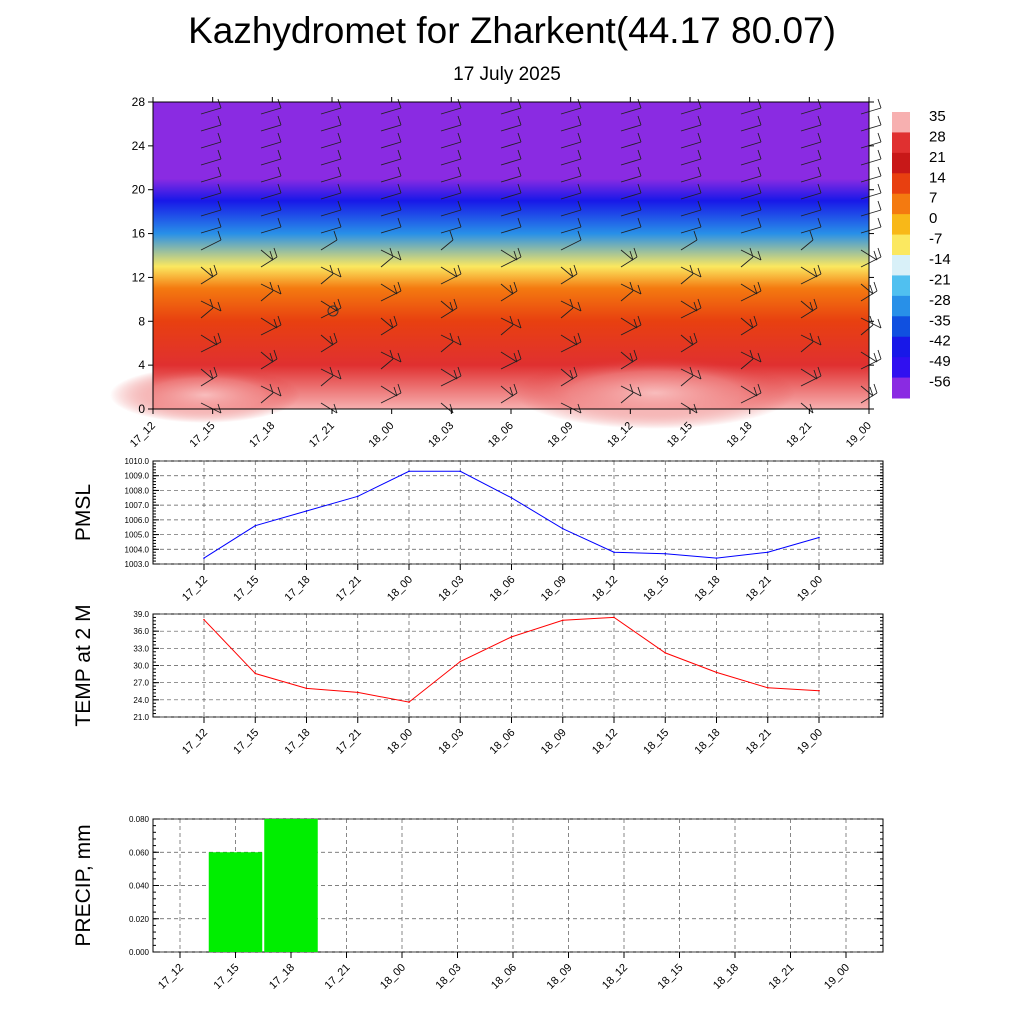 The width and height of the screenshot is (1024, 1024). Describe the element at coordinates (141, 365) in the screenshot. I see `y-tick-label: 4` at that location.